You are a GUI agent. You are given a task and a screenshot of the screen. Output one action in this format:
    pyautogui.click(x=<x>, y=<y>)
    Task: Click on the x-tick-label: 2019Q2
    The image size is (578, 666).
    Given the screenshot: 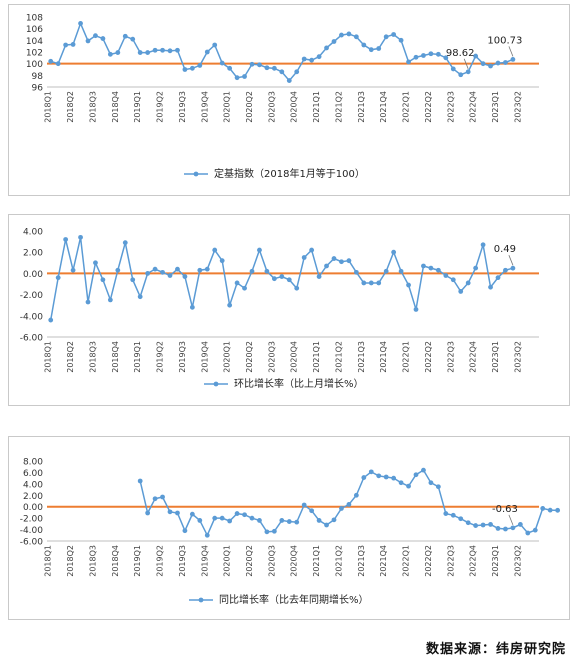 What is the action you would take?
    pyautogui.click(x=160, y=357)
    